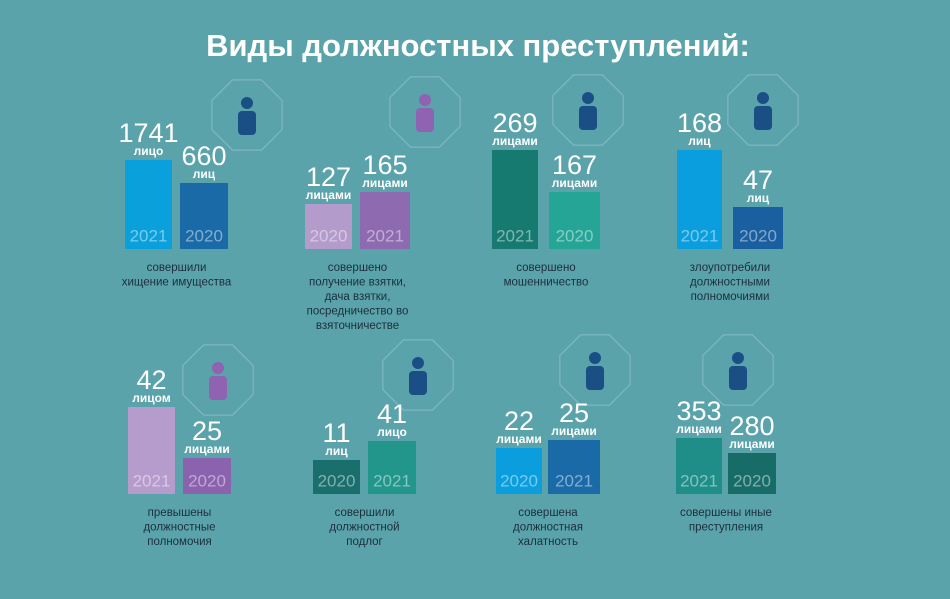 The height and width of the screenshot is (599, 950). Describe the element at coordinates (180, 513) in the screenshot. I see `caption: превышены` at that location.